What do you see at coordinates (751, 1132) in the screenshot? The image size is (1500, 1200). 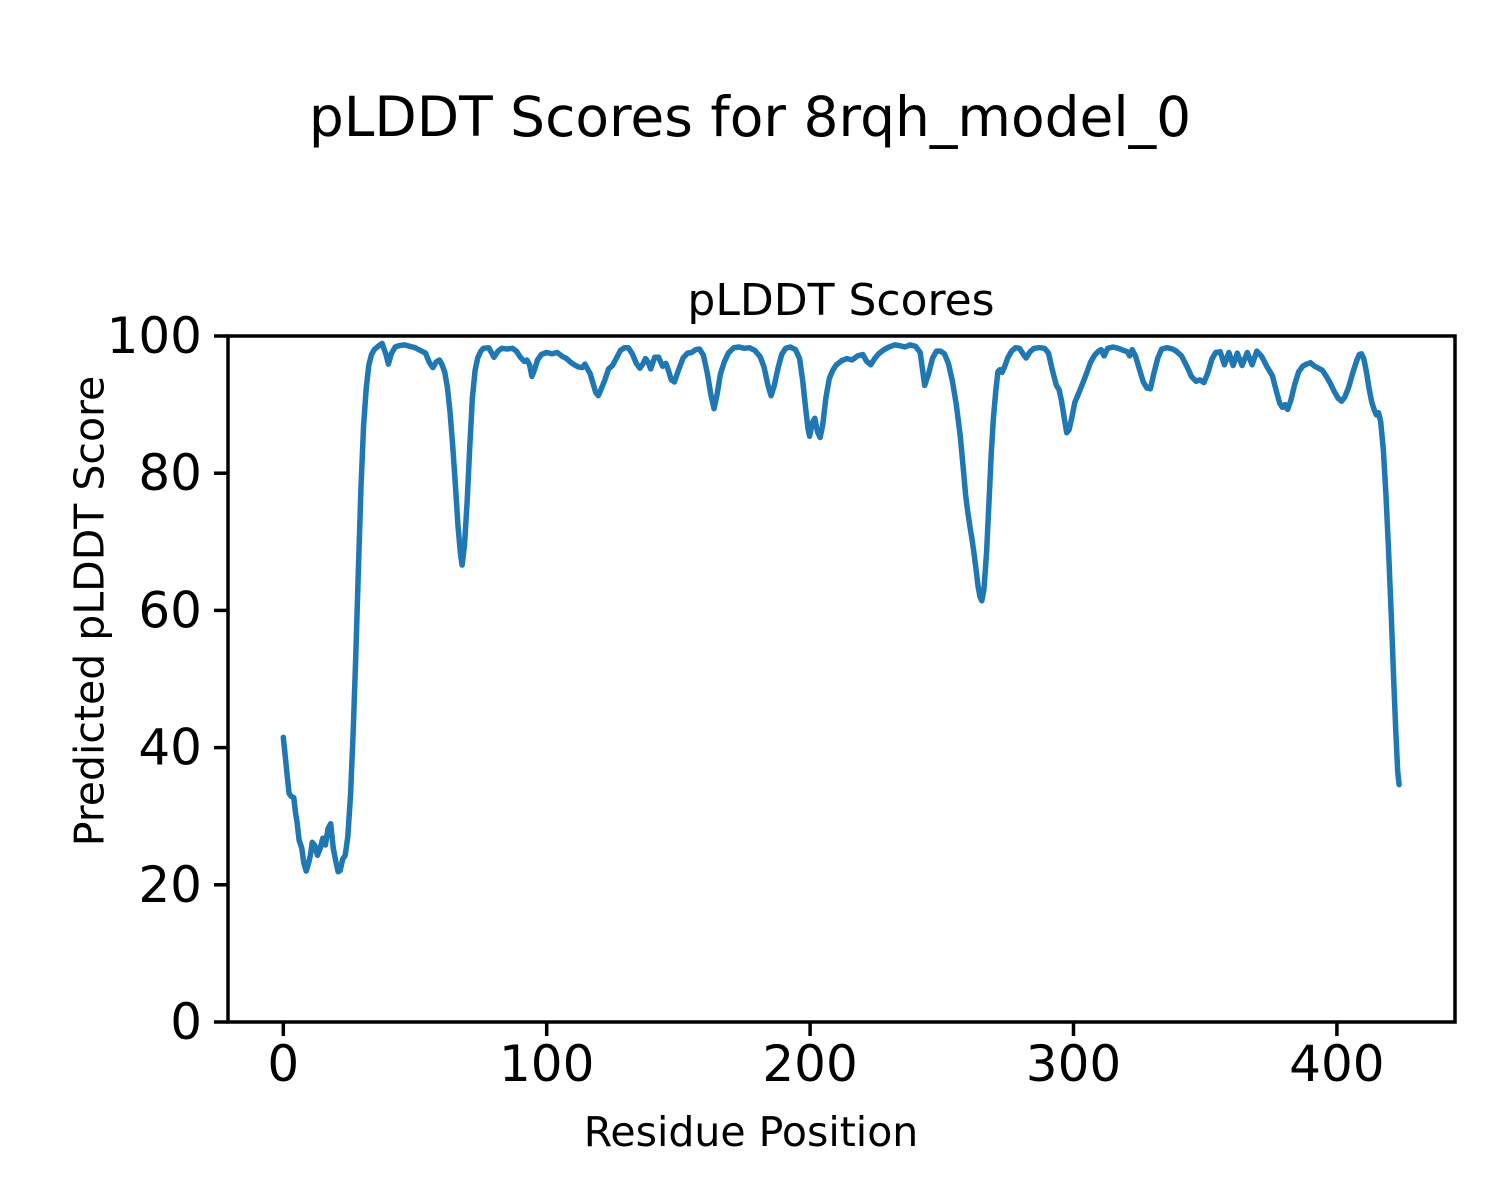 I see `x-axis-label: Residue Position` at bounding box center [751, 1132].